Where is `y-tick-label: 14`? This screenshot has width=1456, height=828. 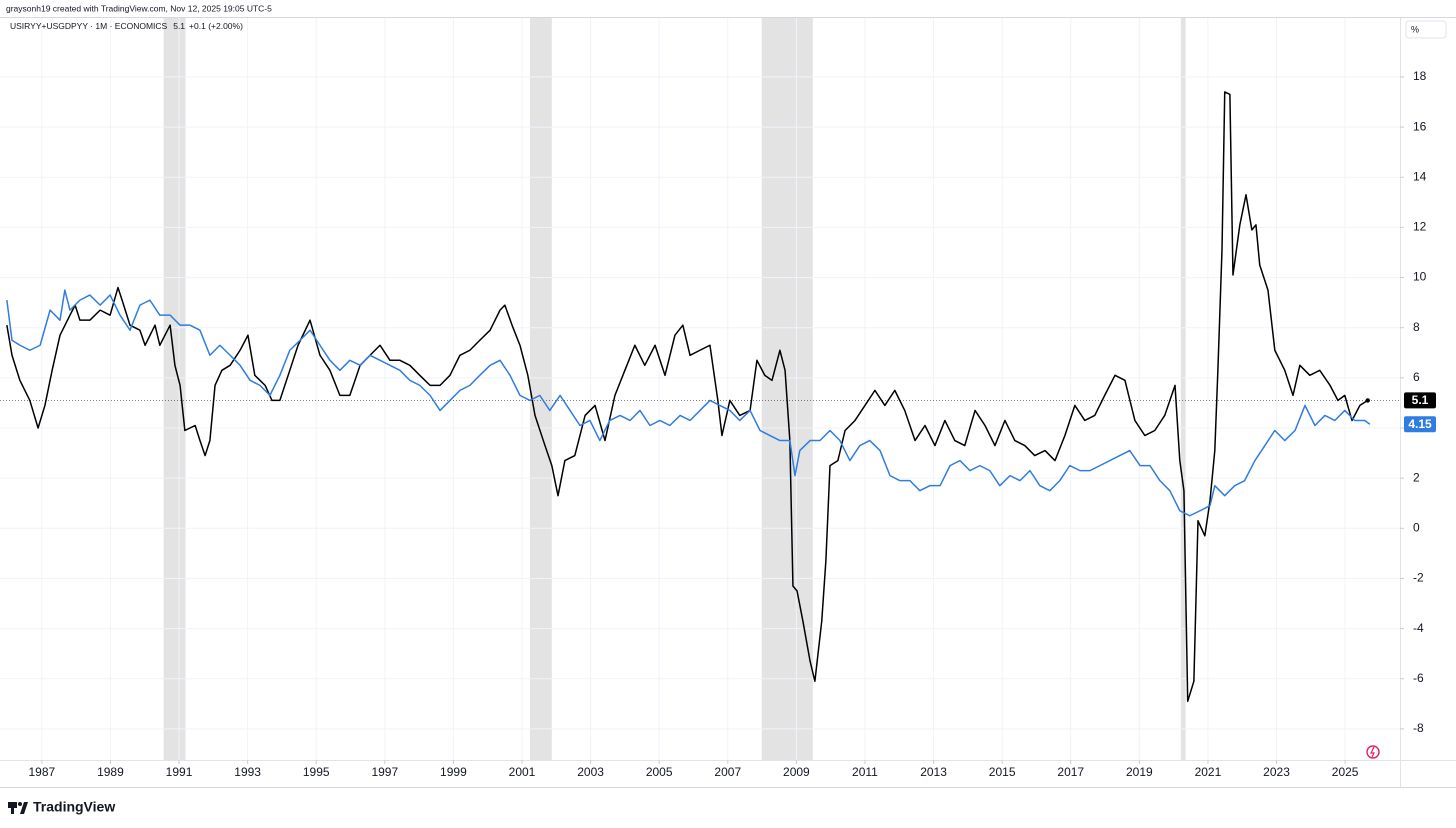
y-tick-label: 14 is located at coordinates (1420, 176).